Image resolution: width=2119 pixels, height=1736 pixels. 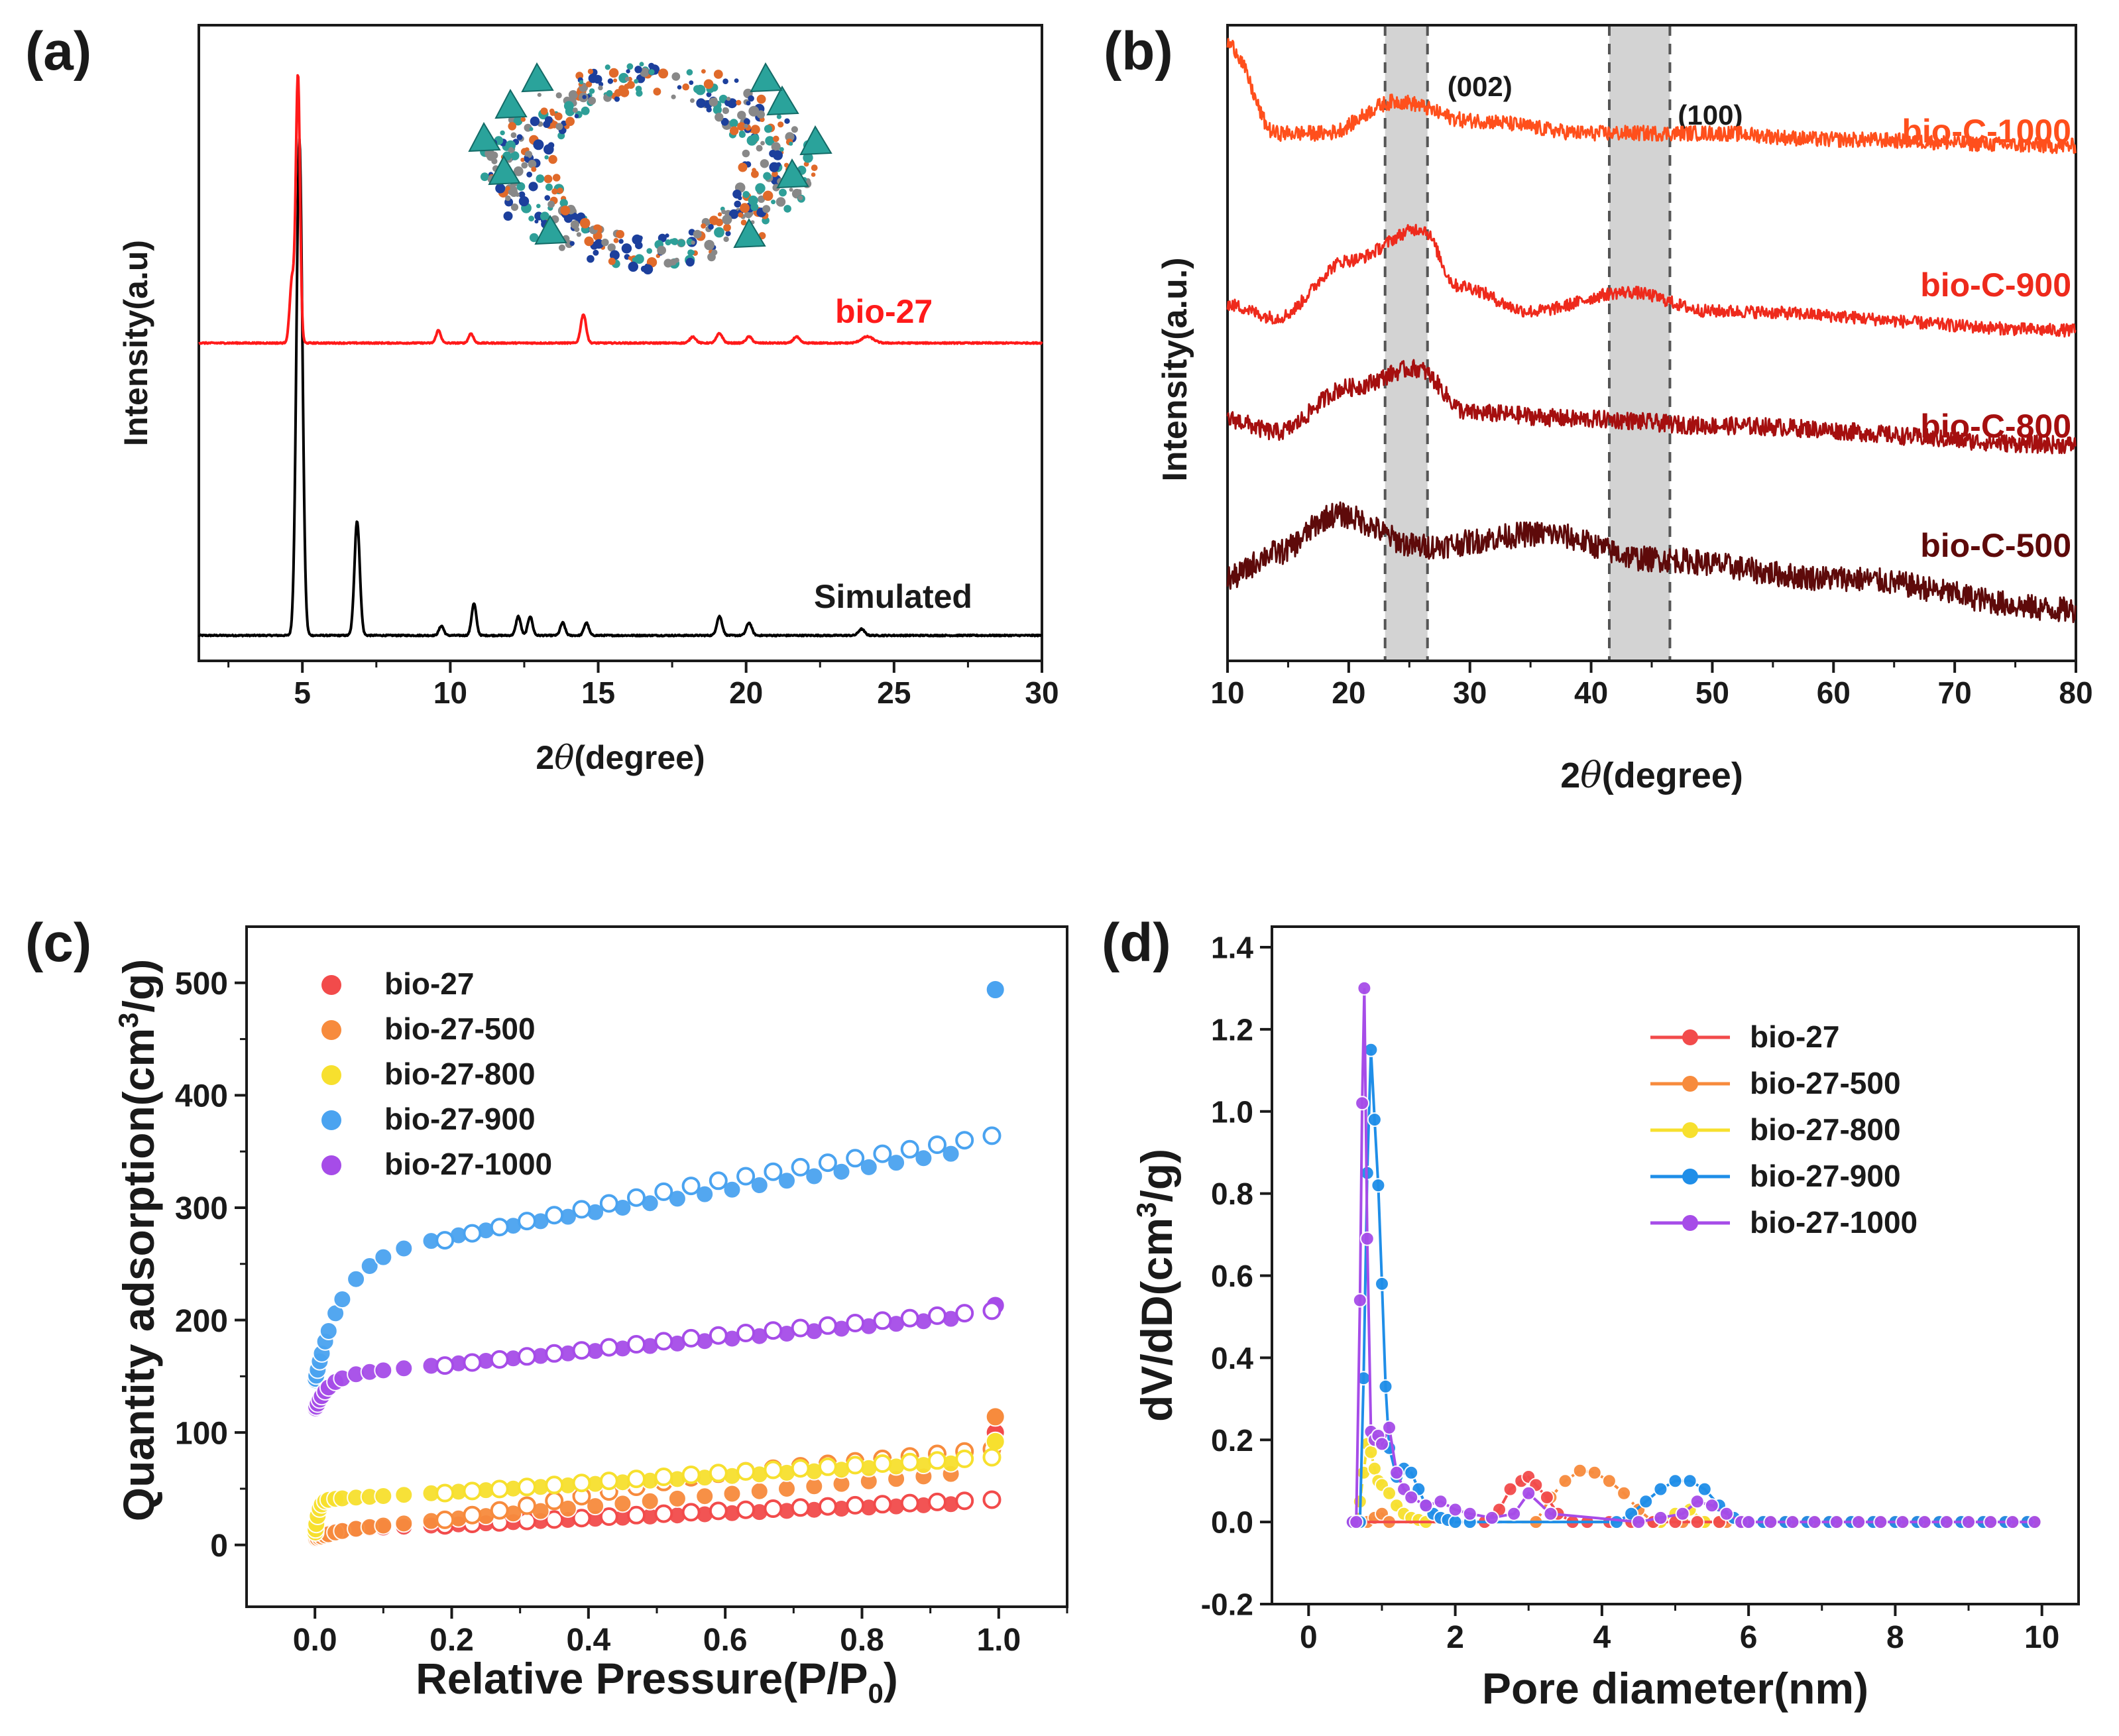 What do you see at coordinates (1232, 1440) in the screenshot?
I see `d-y-tick-label: 0.2` at bounding box center [1232, 1440].